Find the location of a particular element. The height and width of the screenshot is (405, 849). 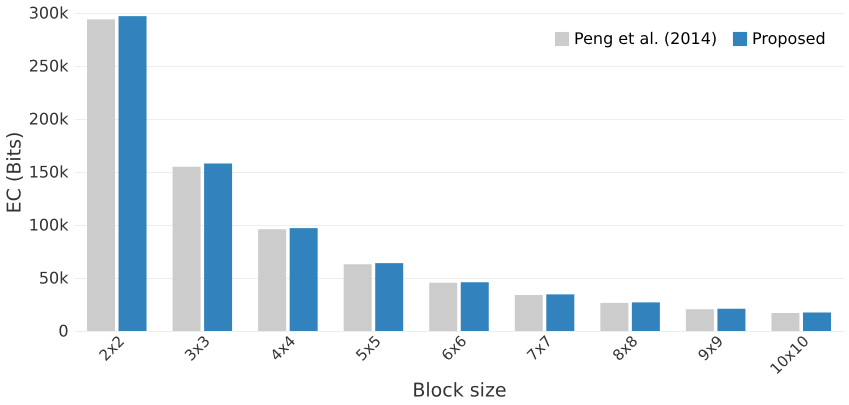

legend-label: Peng et al. (2014) is located at coordinates (646, 38).